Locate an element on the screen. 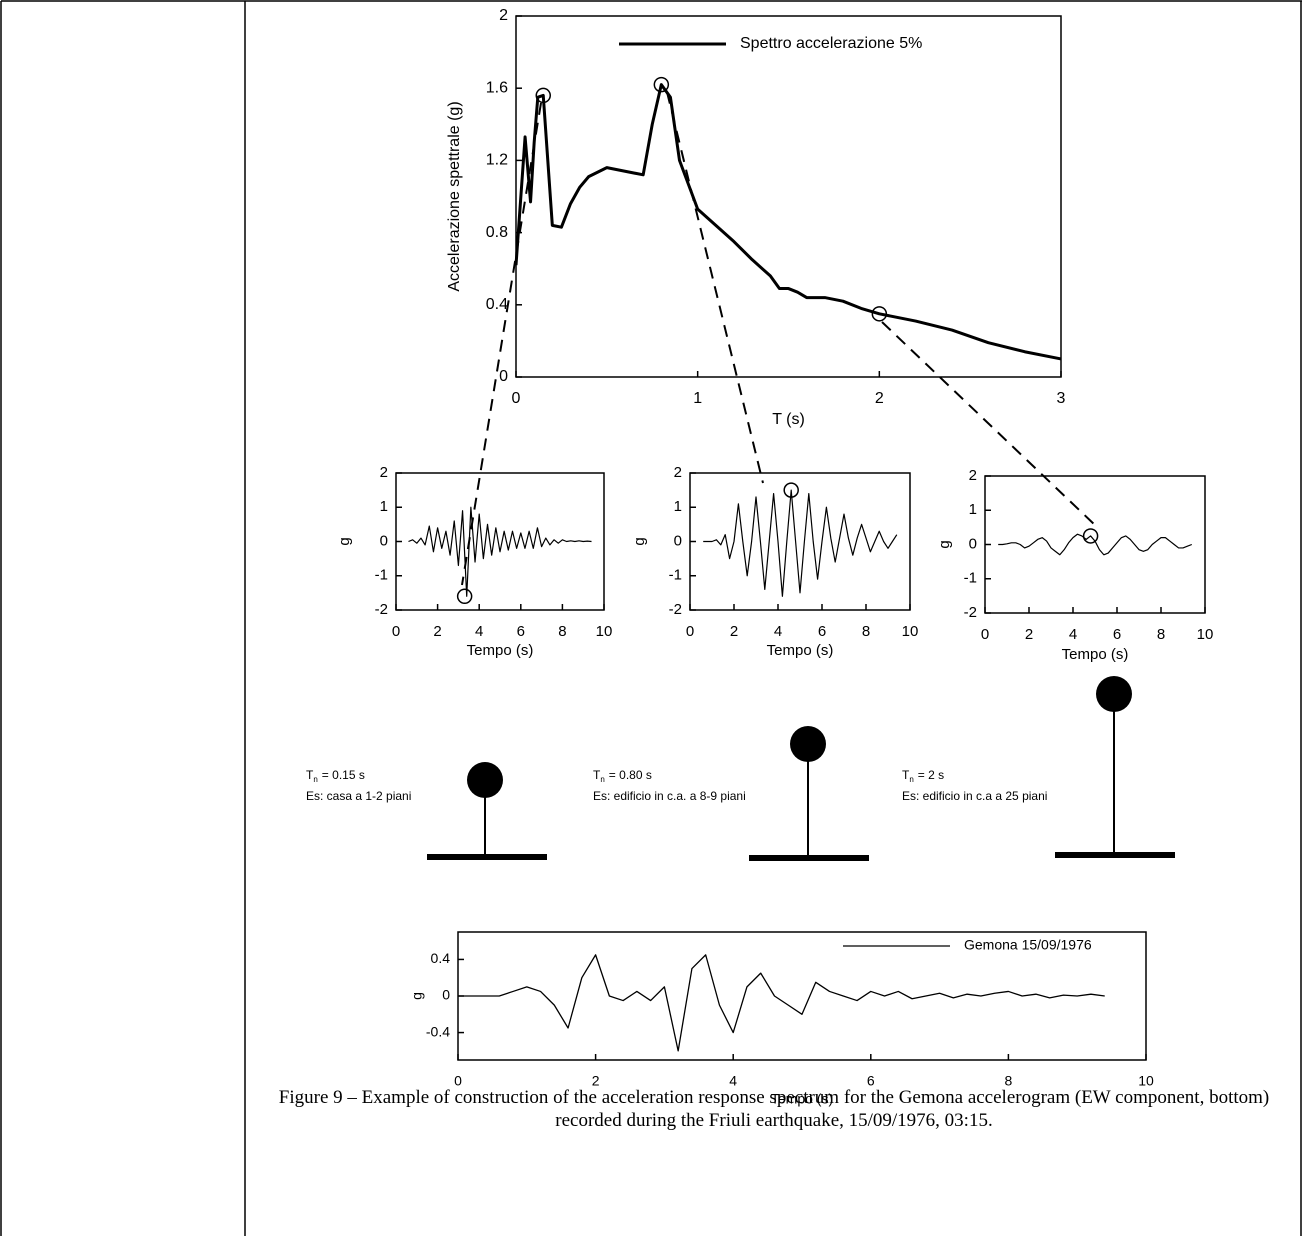  y-tick-label: -0.4 is located at coordinates (438, 1031).